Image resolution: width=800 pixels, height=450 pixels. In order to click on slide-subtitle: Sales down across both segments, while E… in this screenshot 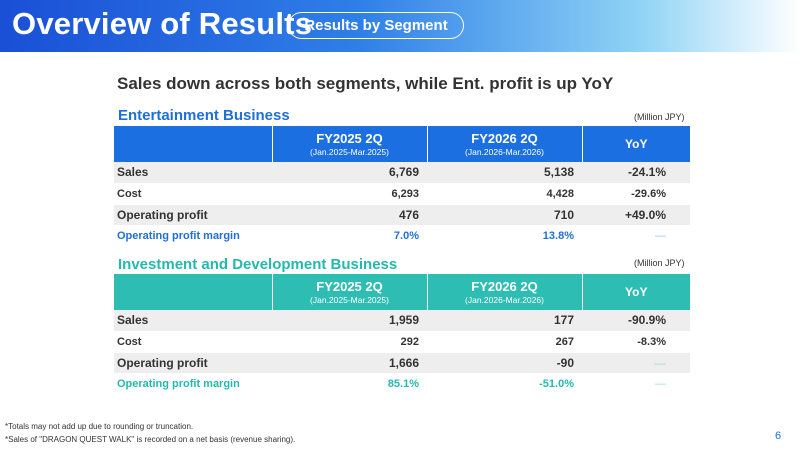, I will do `click(365, 83)`.